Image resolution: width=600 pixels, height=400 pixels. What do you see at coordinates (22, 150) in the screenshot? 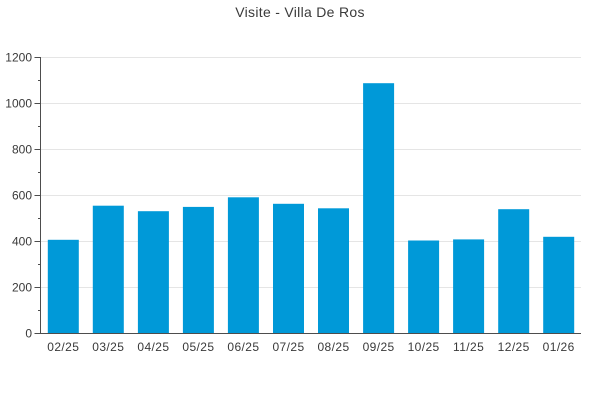
I see `svg-text: 800` at bounding box center [22, 150].